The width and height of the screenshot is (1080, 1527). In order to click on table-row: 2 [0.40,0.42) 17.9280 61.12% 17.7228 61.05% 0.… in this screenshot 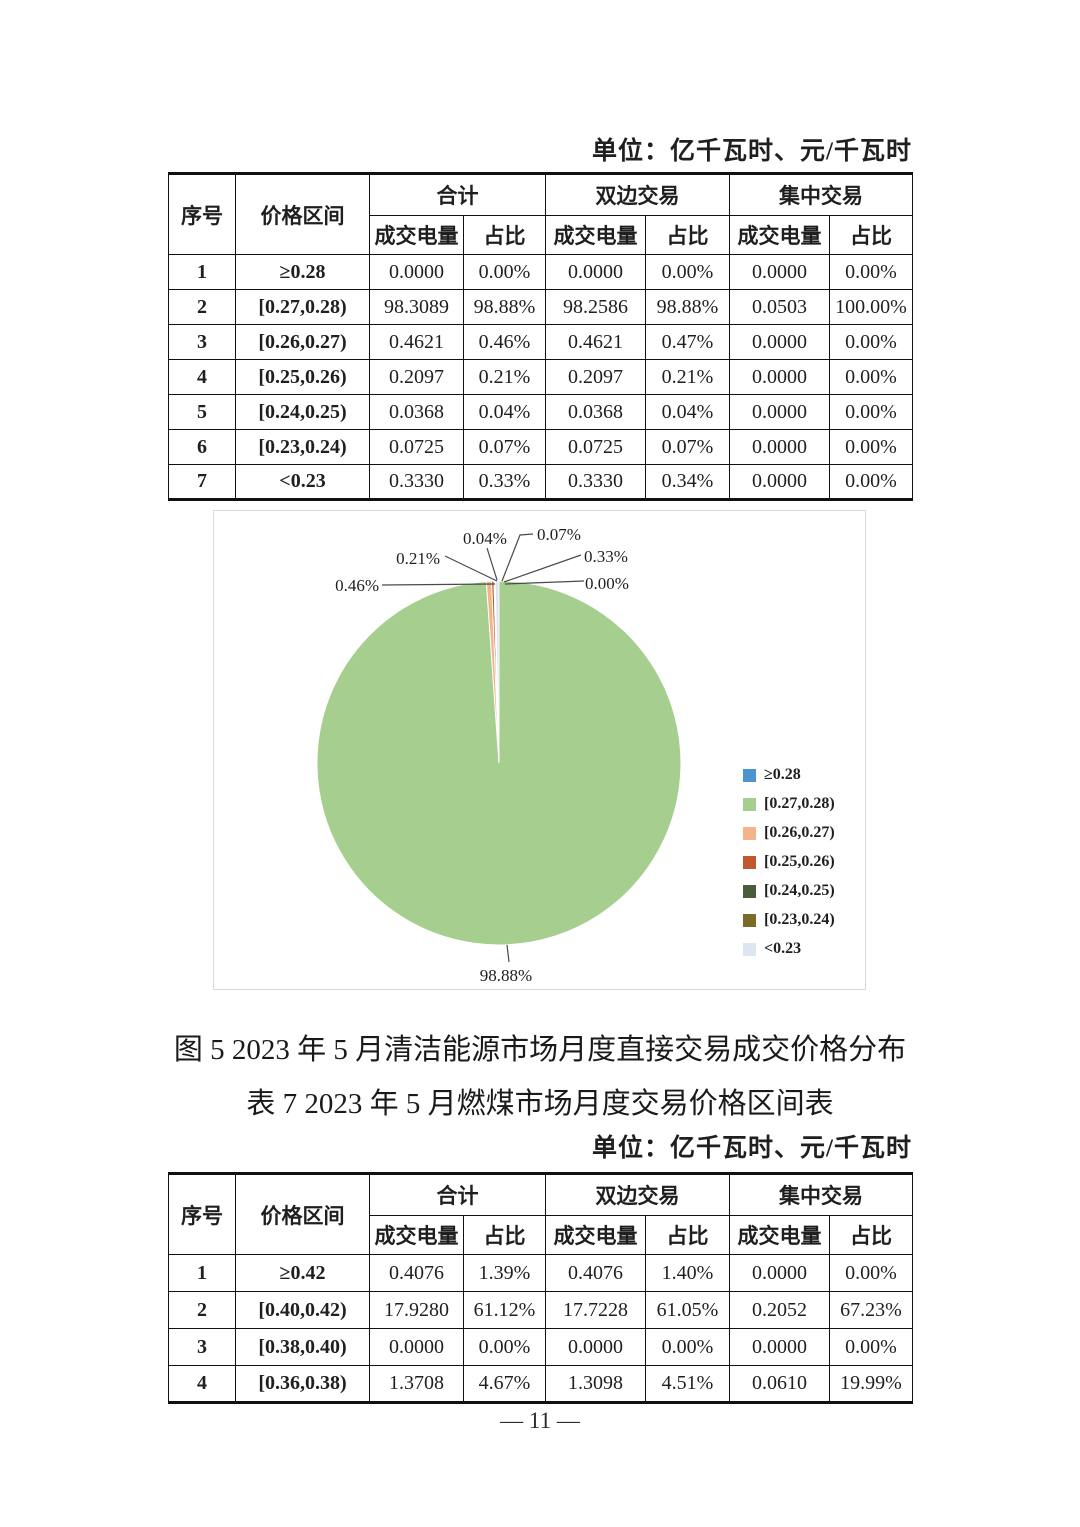, I will do `click(540, 1310)`.